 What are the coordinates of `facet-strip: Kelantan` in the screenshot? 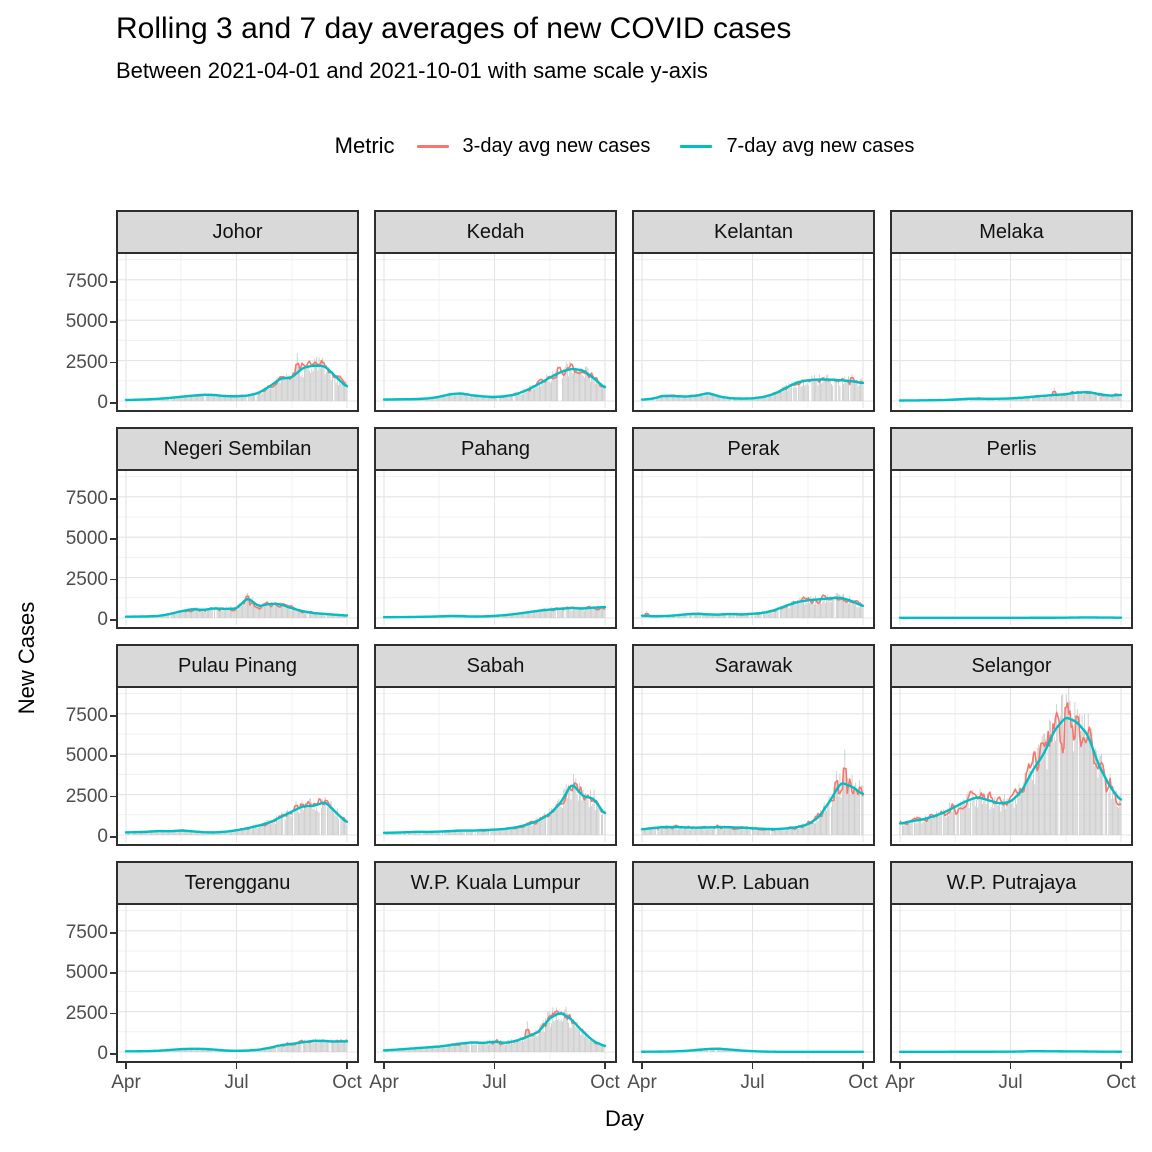 It's located at (753, 233).